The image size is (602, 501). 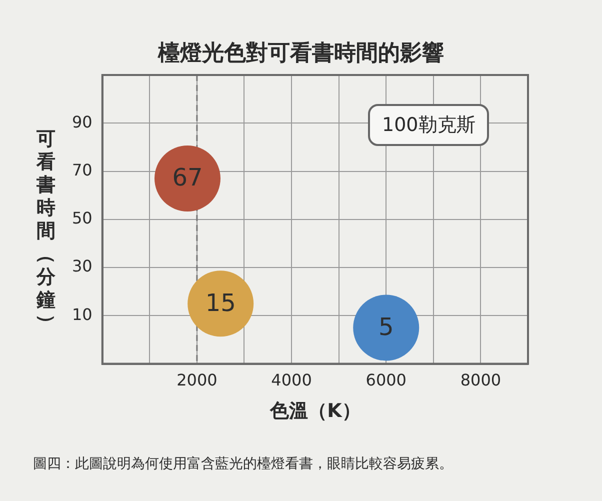 I want to click on x-tick-label: 2000, so click(x=197, y=380).